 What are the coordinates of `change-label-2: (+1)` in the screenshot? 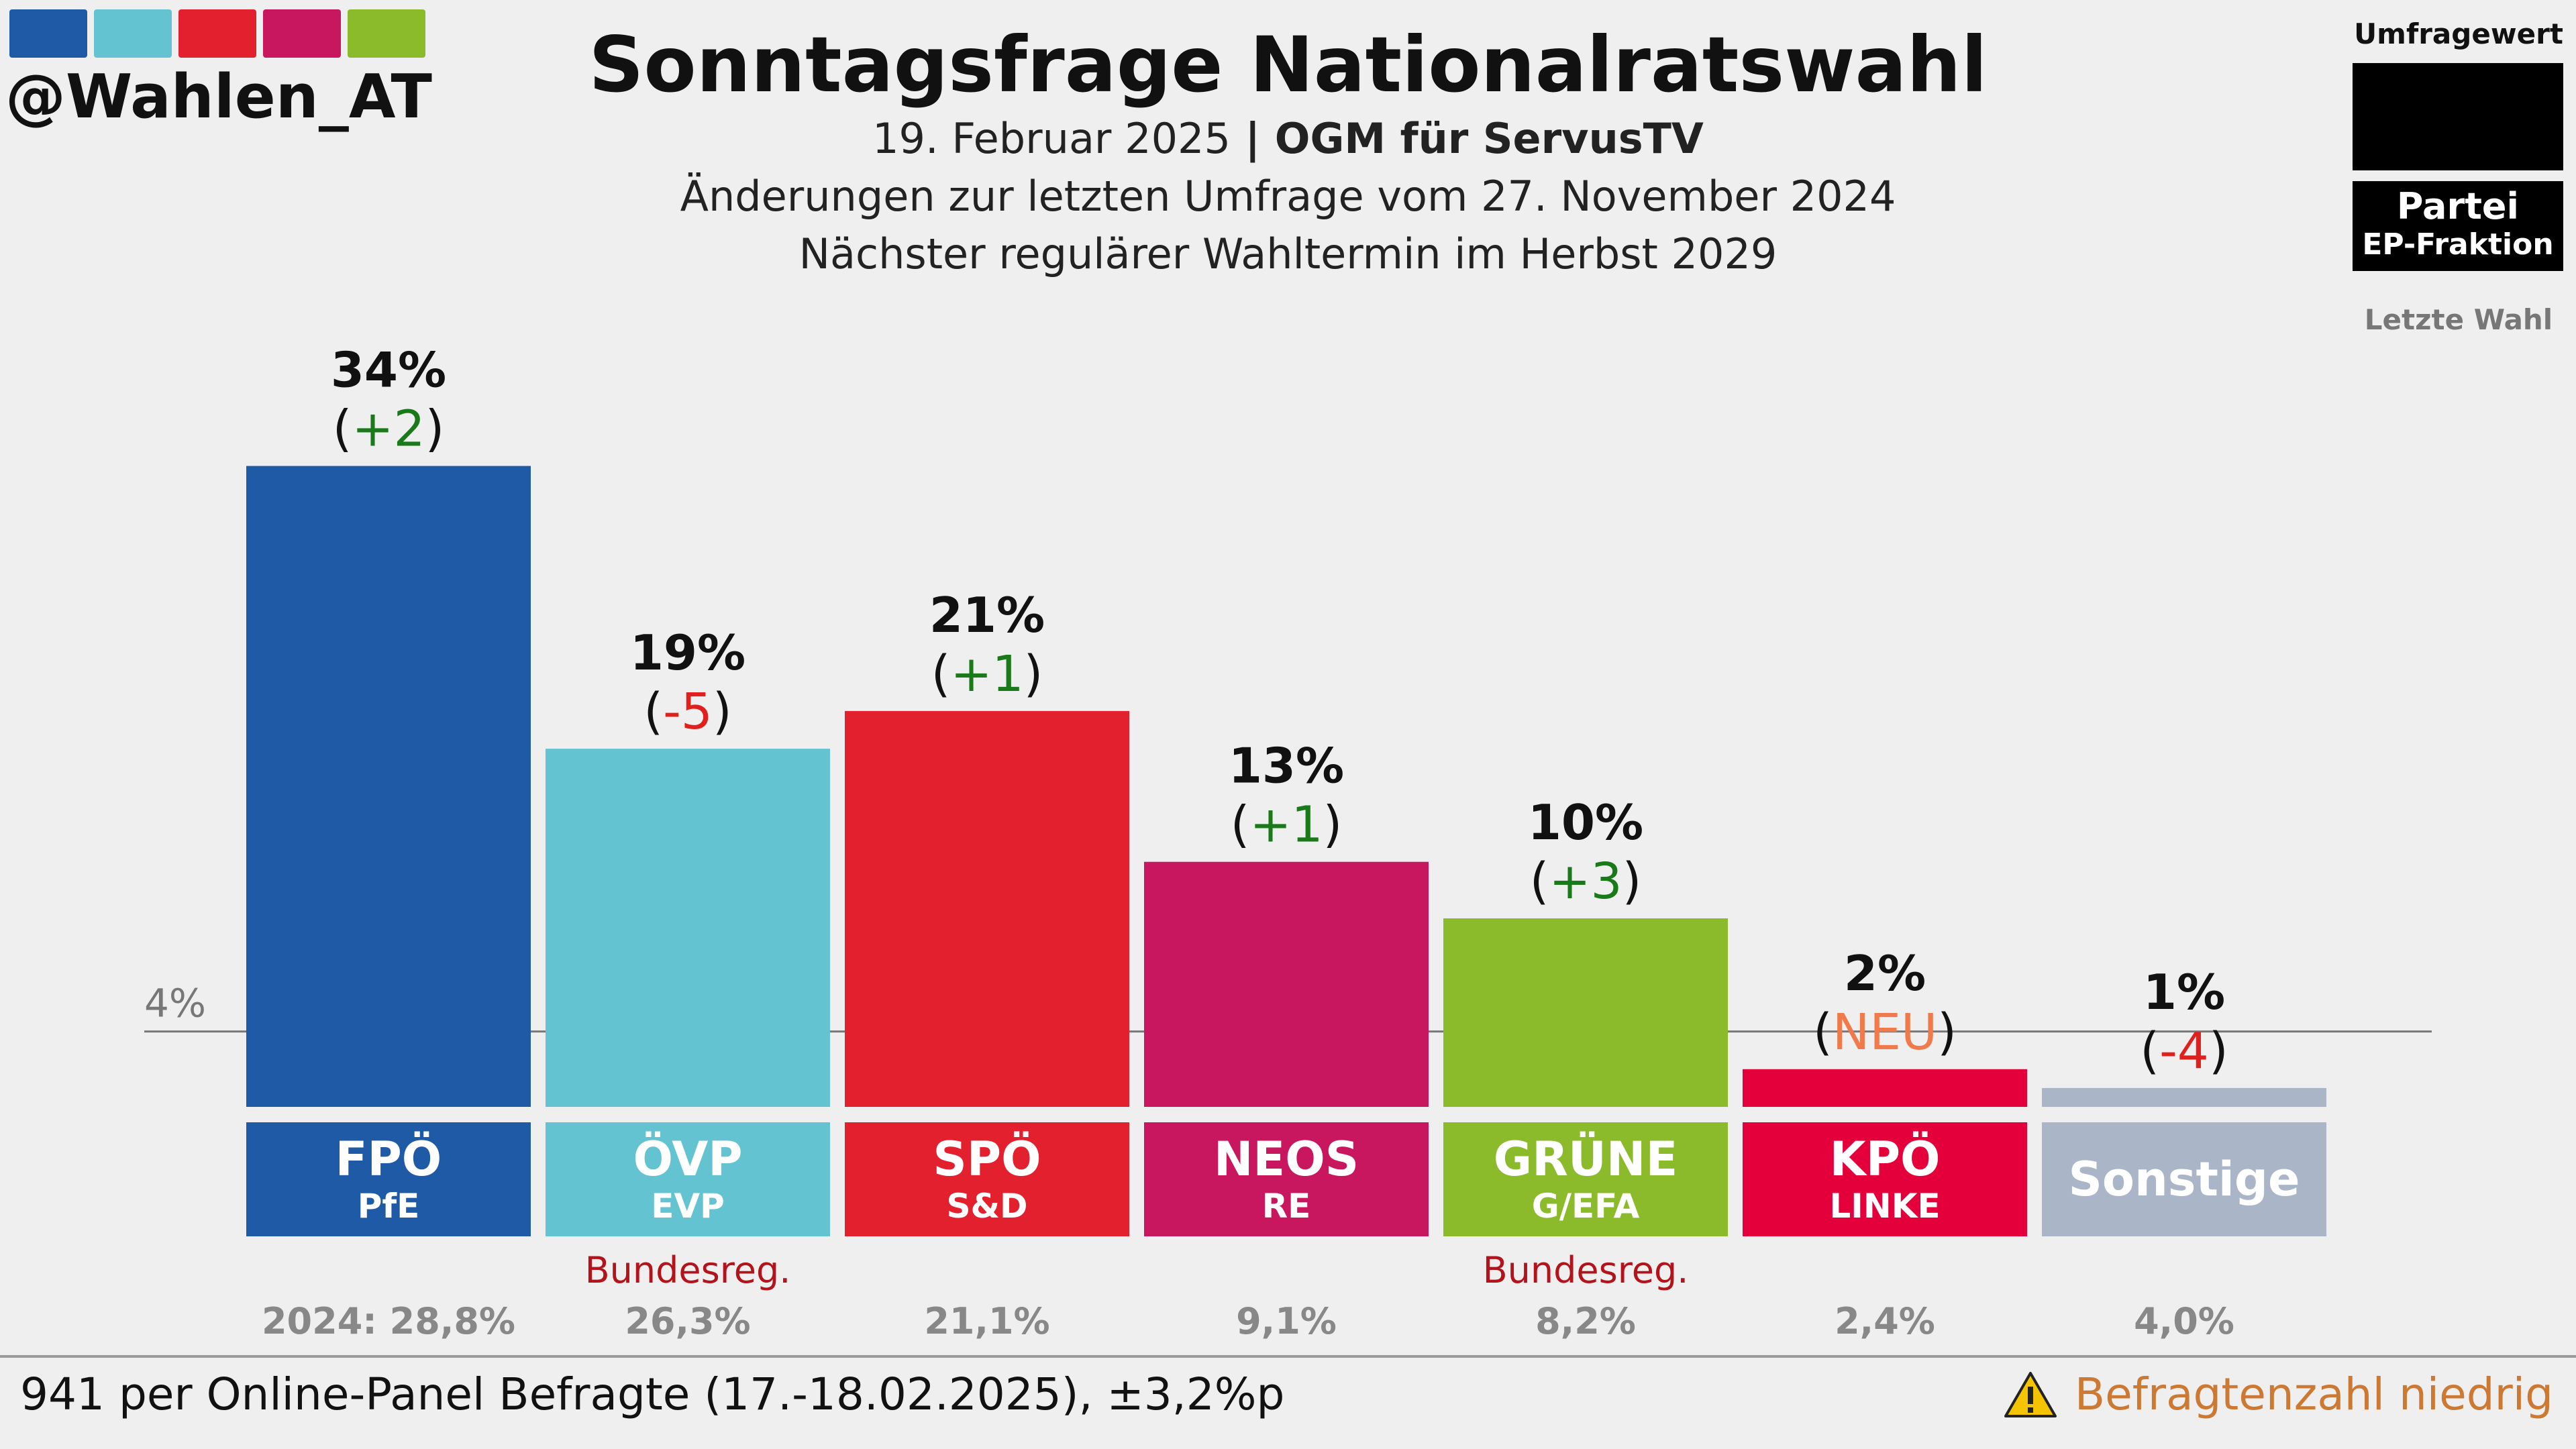 It's located at (987, 674).